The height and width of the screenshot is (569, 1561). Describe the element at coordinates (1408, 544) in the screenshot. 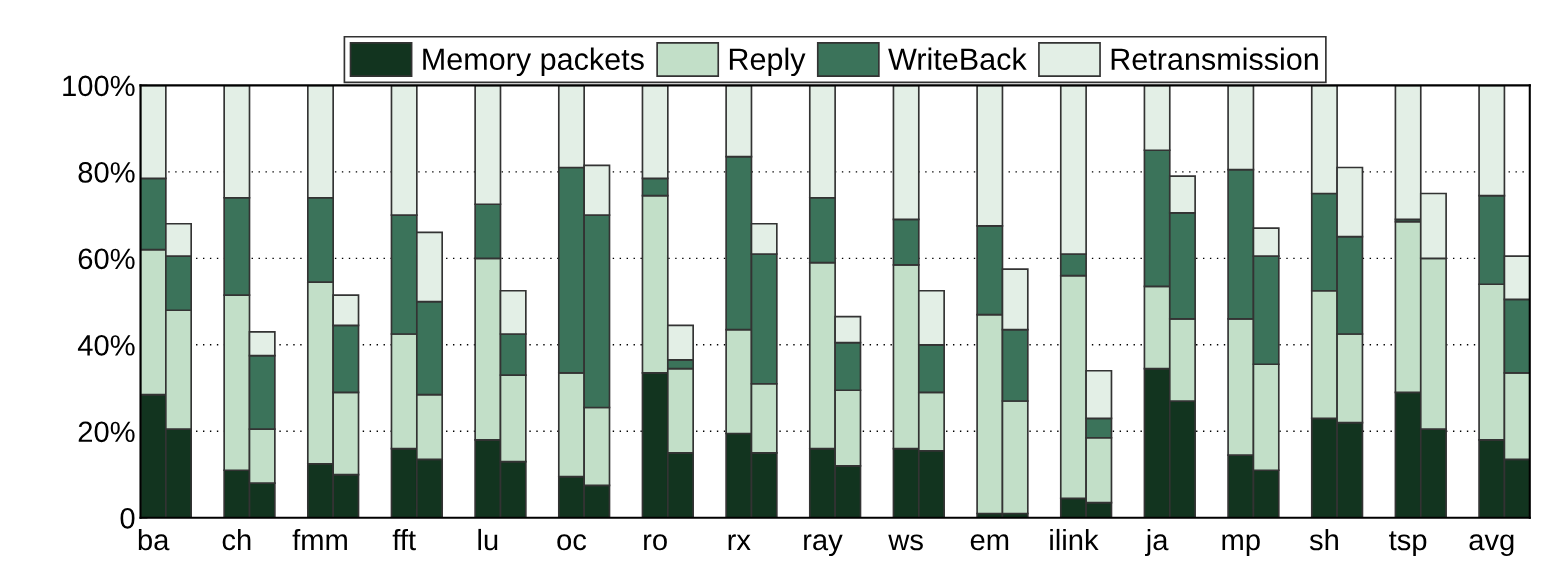

I see `x-tick-label: tsp` at that location.